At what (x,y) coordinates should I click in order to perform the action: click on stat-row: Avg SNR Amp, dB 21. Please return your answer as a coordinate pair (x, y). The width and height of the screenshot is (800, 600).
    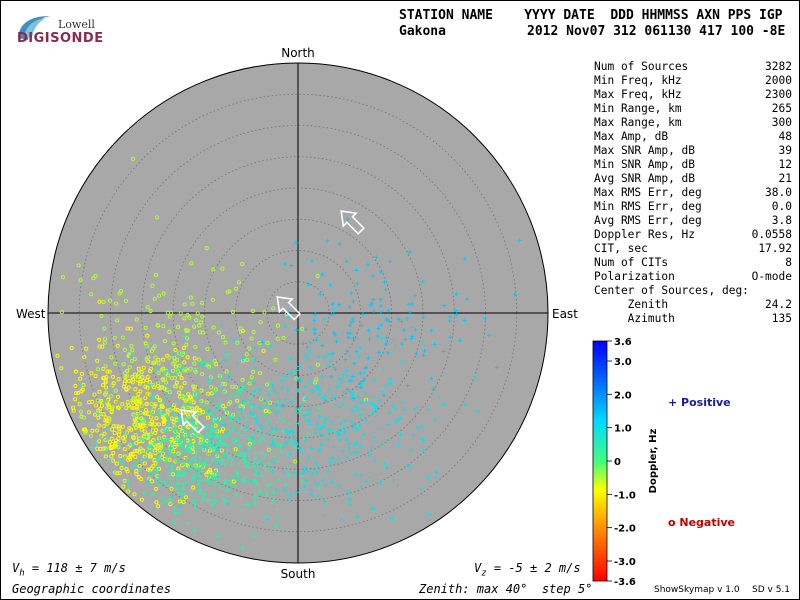
    Looking at the image, I should click on (693, 179).